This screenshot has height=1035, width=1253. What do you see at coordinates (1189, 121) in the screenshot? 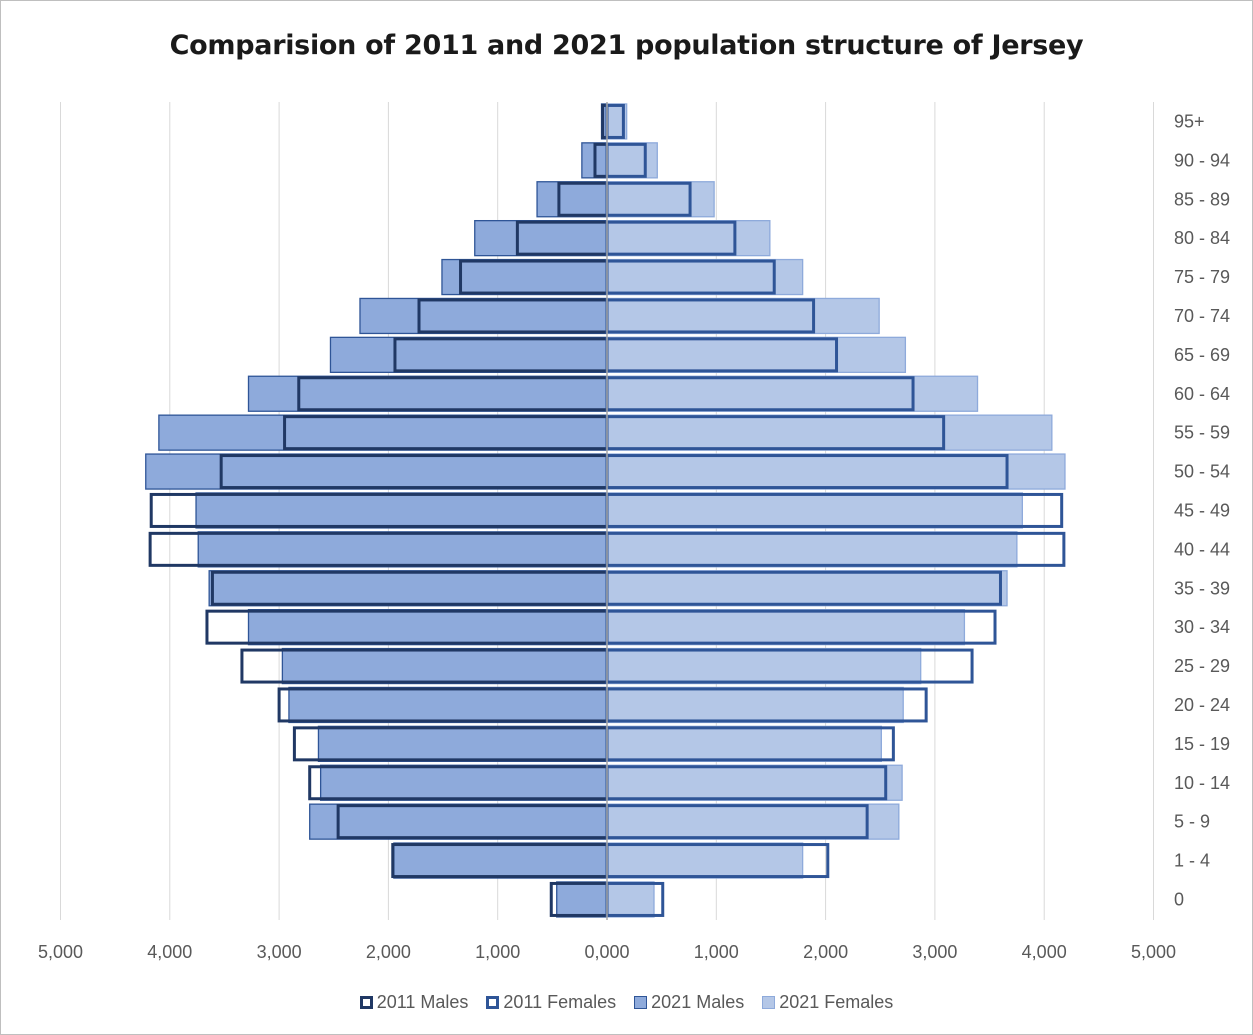
I see `category-label: 95+` at bounding box center [1189, 121].